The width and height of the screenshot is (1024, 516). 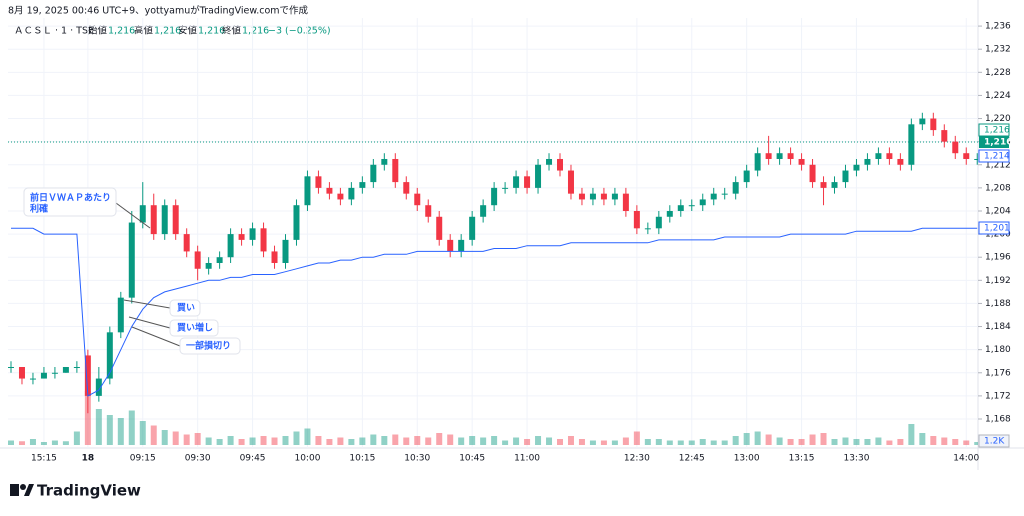 What do you see at coordinates (527, 459) in the screenshot?
I see `x-tick-label: 11:00` at bounding box center [527, 459].